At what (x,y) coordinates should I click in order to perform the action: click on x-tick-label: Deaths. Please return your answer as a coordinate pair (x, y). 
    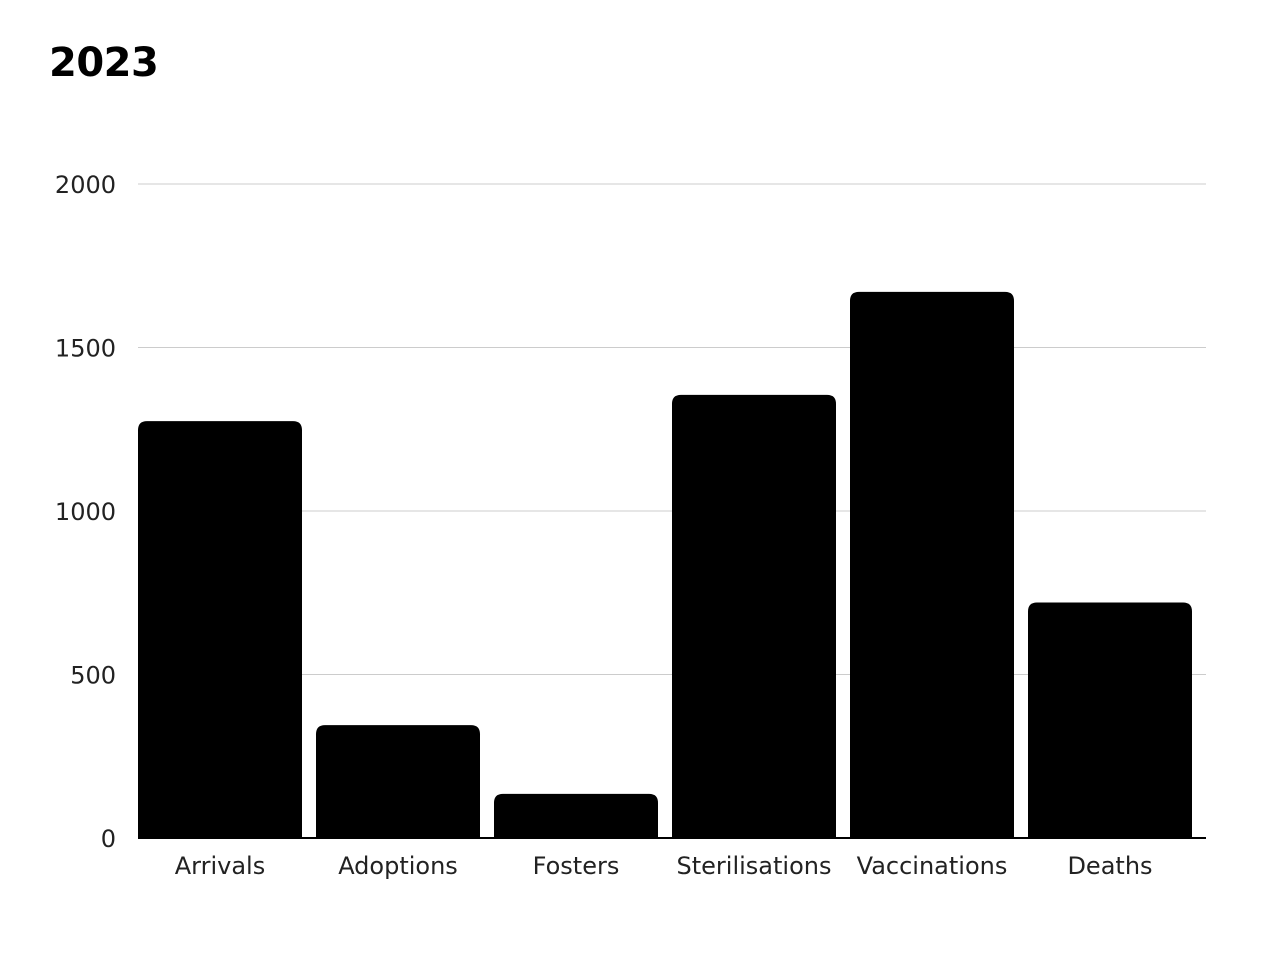
    Looking at the image, I should click on (1109, 866).